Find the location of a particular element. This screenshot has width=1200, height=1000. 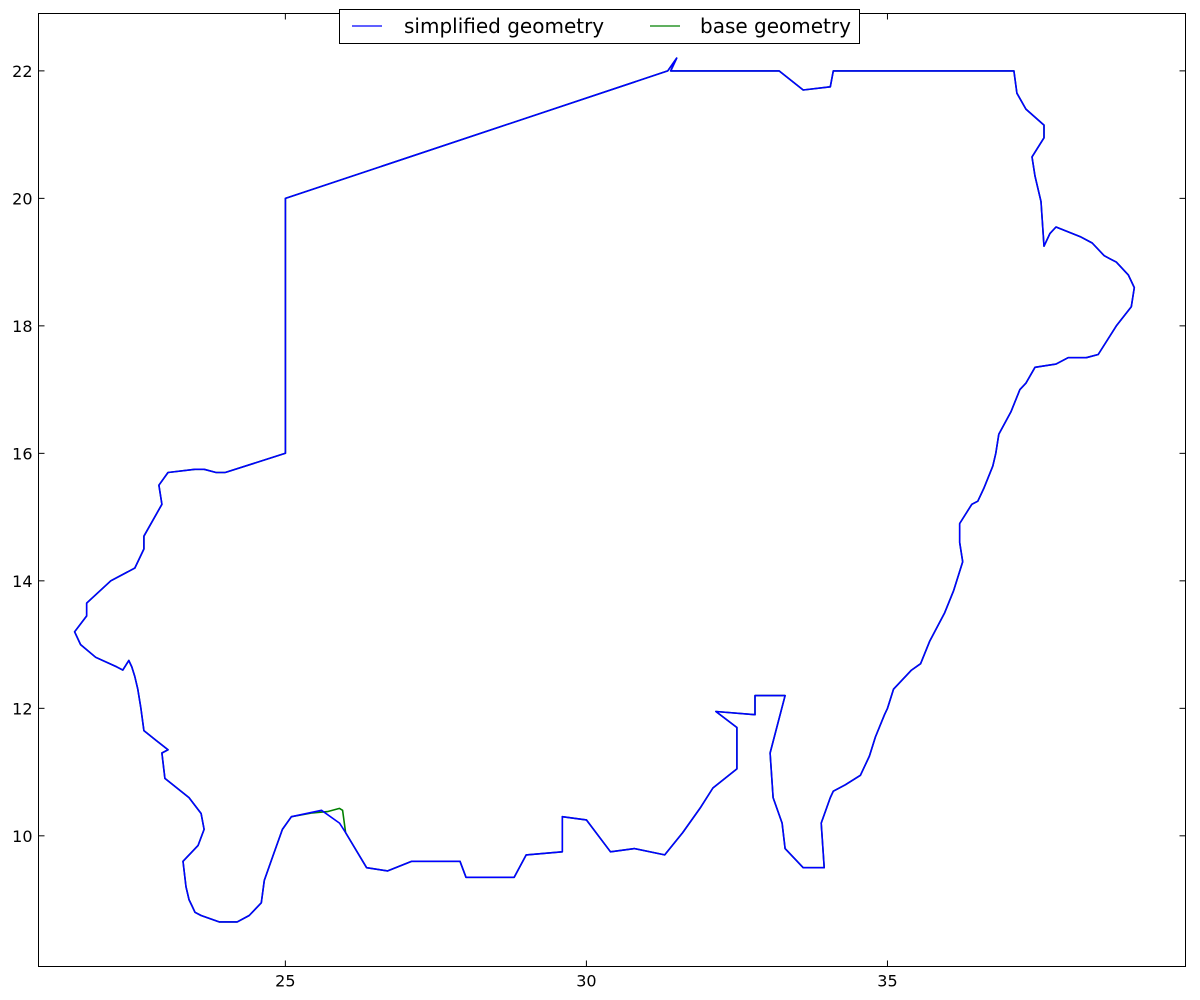

legend-label-simplified: simplified geometry is located at coordinates (504, 26).